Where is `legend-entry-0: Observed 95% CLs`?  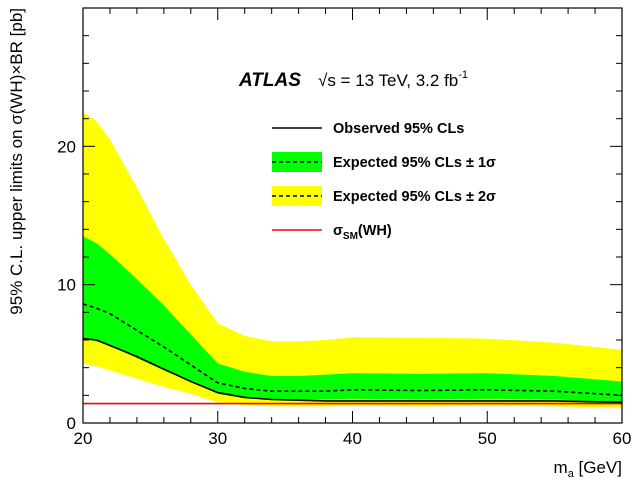 legend-entry-0: Observed 95% CLs is located at coordinates (368, 129).